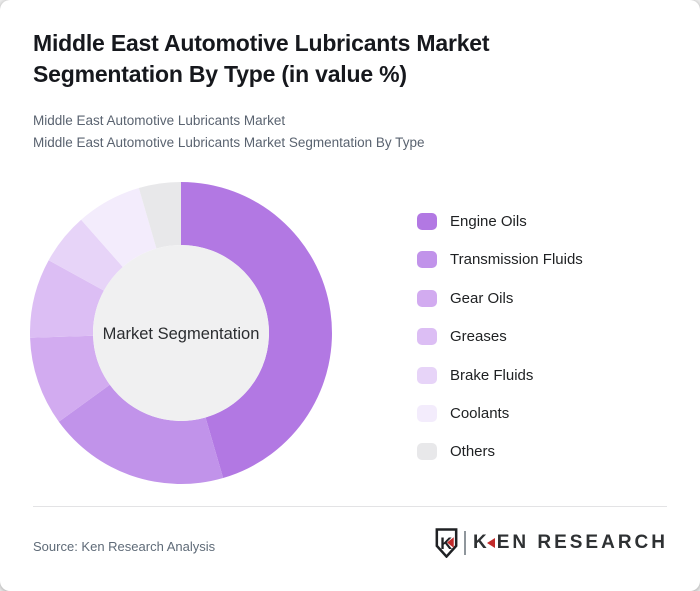  What do you see at coordinates (500, 452) in the screenshot?
I see `legend-item-others: Others` at bounding box center [500, 452].